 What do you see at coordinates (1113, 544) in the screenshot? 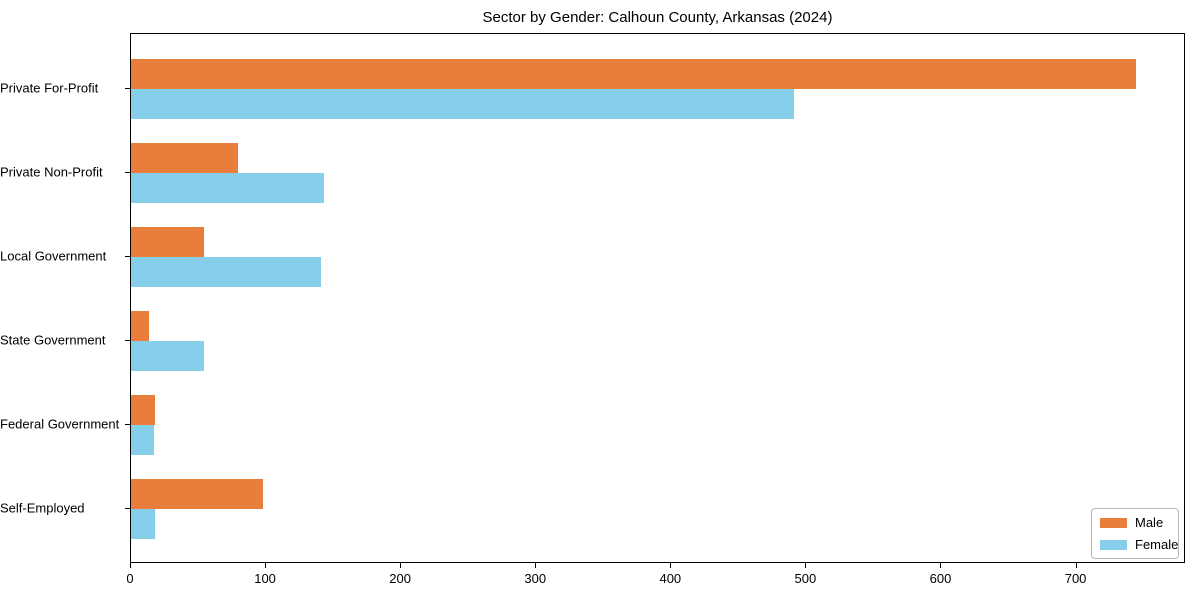
I see `legend-swatch-female` at bounding box center [1113, 544].